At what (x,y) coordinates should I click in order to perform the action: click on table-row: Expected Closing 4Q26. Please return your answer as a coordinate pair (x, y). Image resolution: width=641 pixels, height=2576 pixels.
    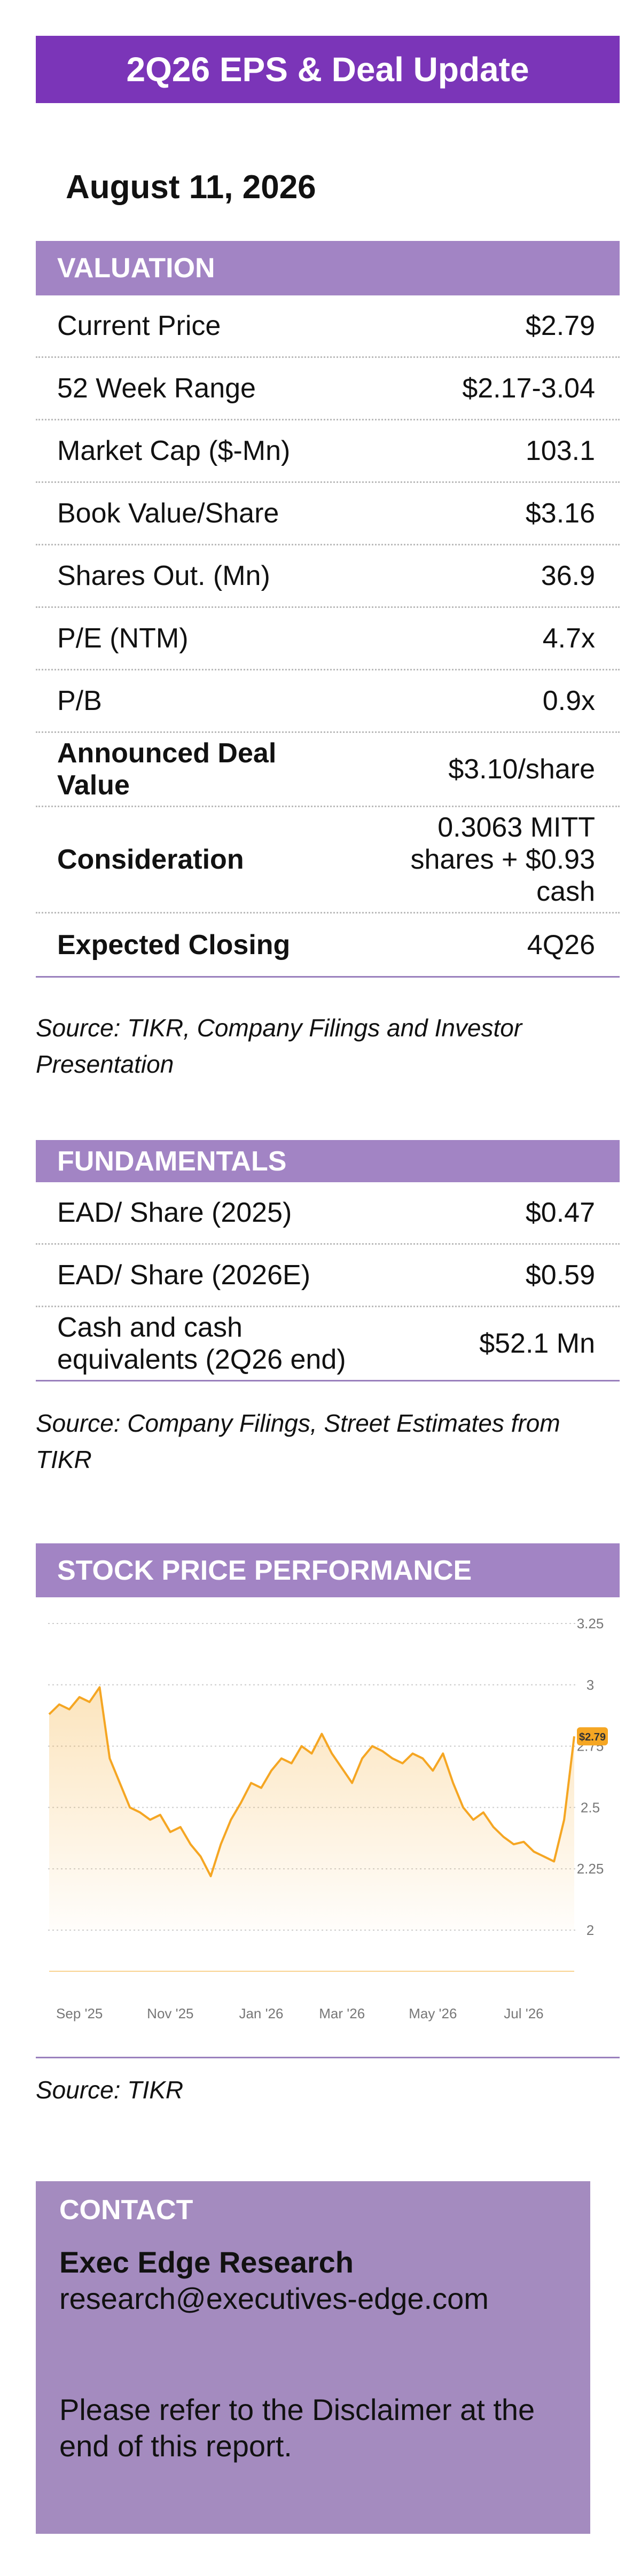
    Looking at the image, I should click on (328, 945).